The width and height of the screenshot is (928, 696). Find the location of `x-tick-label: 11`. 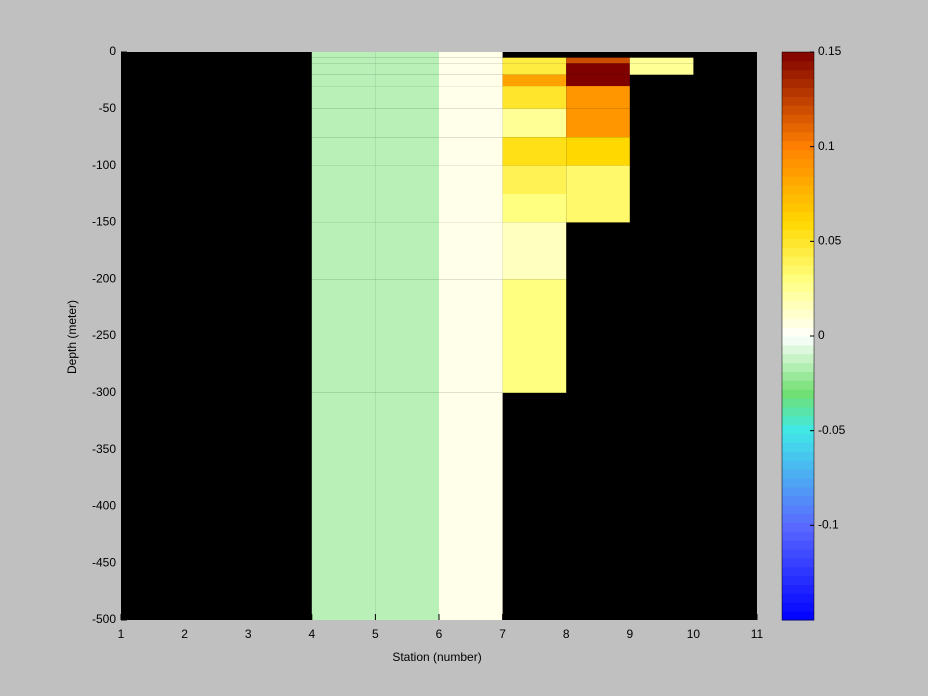

x-tick-label: 11 is located at coordinates (757, 634).